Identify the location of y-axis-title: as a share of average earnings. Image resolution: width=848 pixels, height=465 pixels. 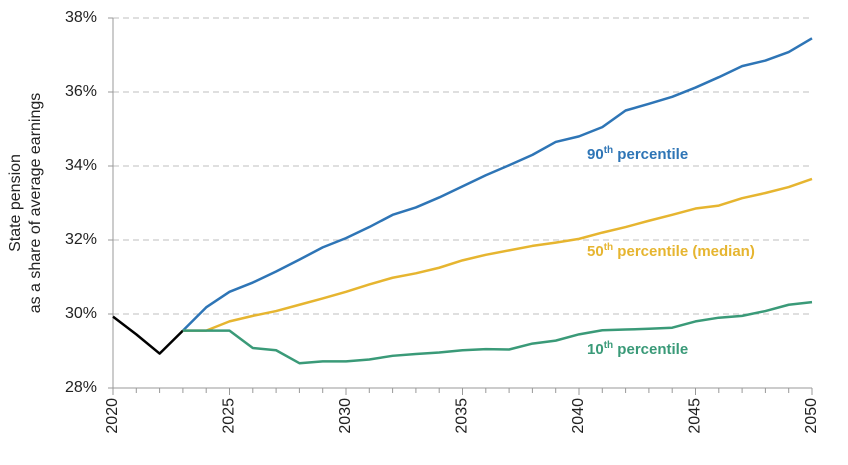
(35, 203).